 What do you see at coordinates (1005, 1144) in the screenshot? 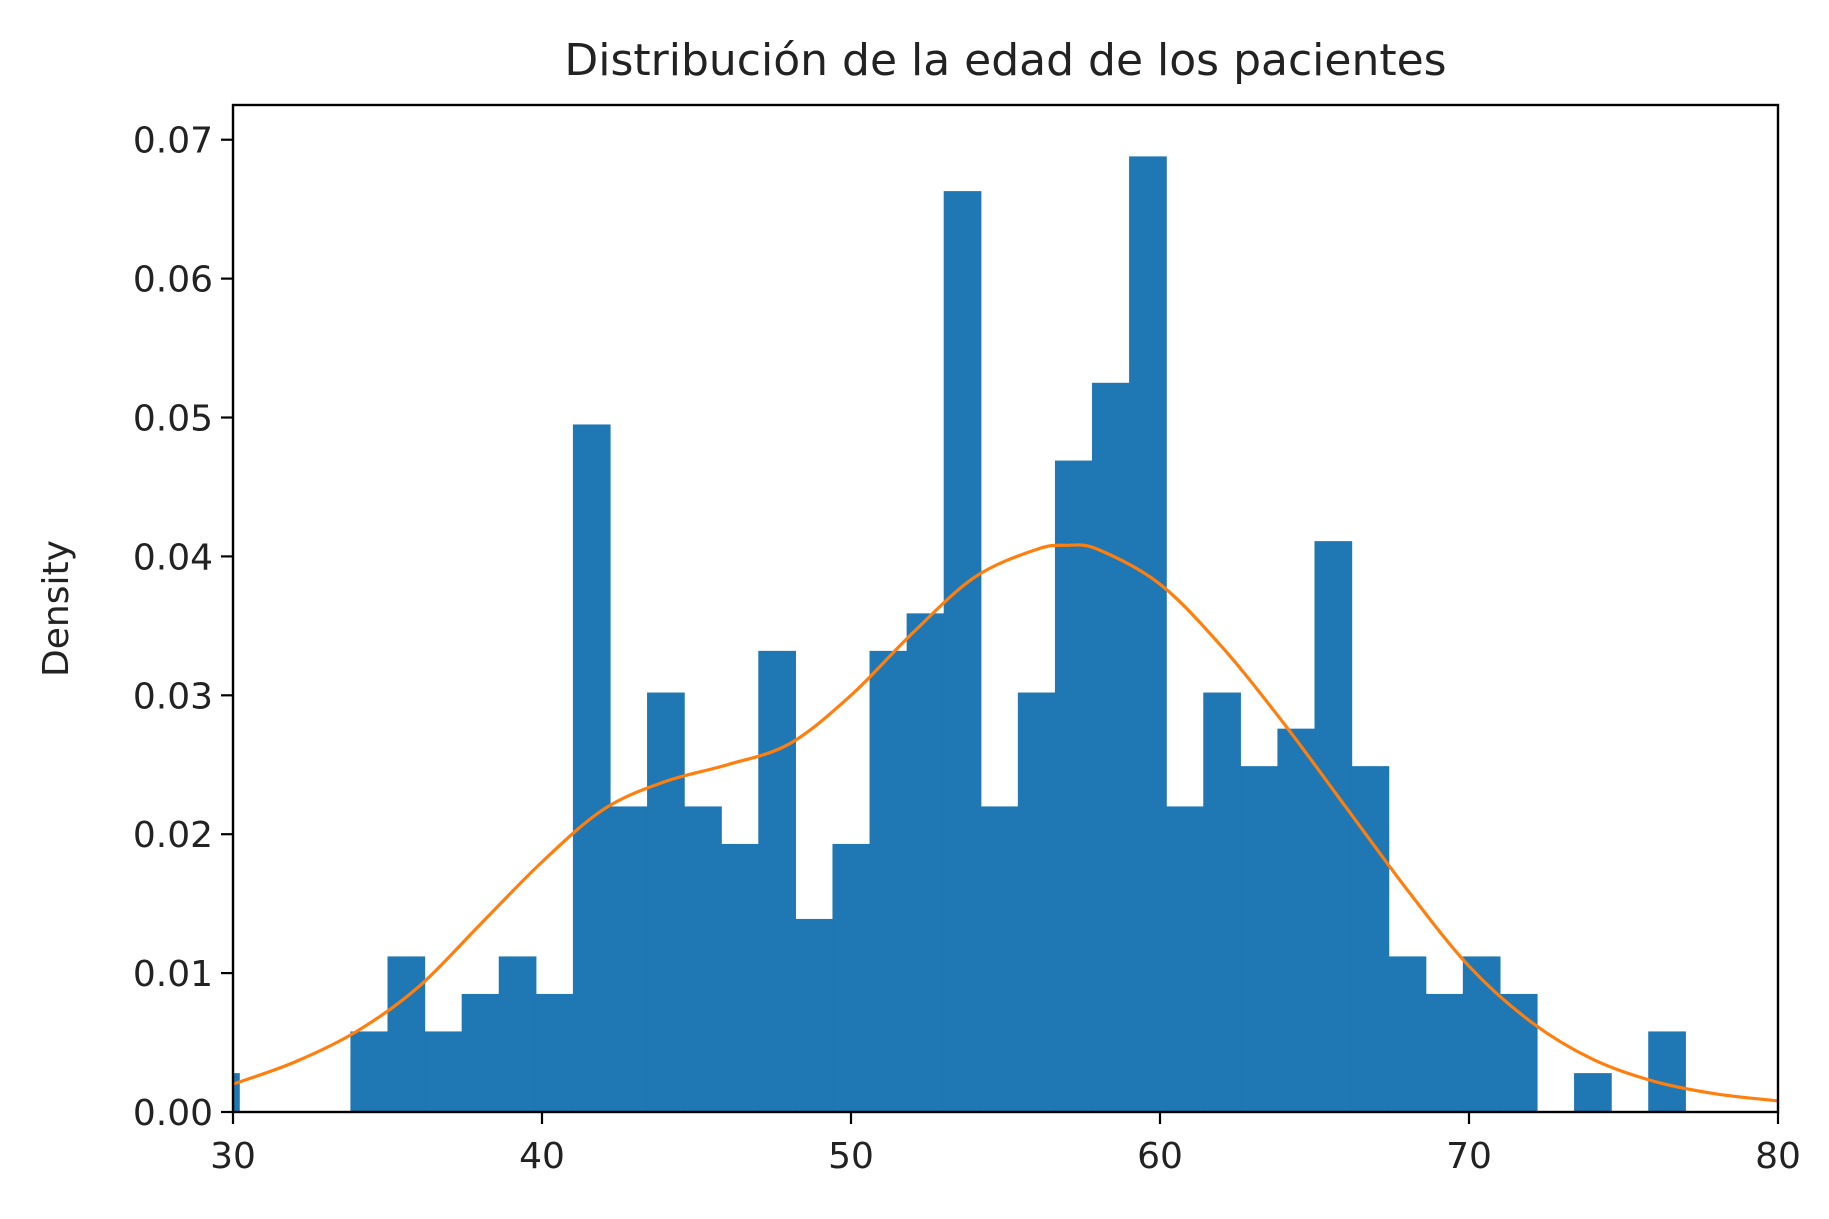
I see `x-axis: 30 40 50 60 70 80` at bounding box center [1005, 1144].